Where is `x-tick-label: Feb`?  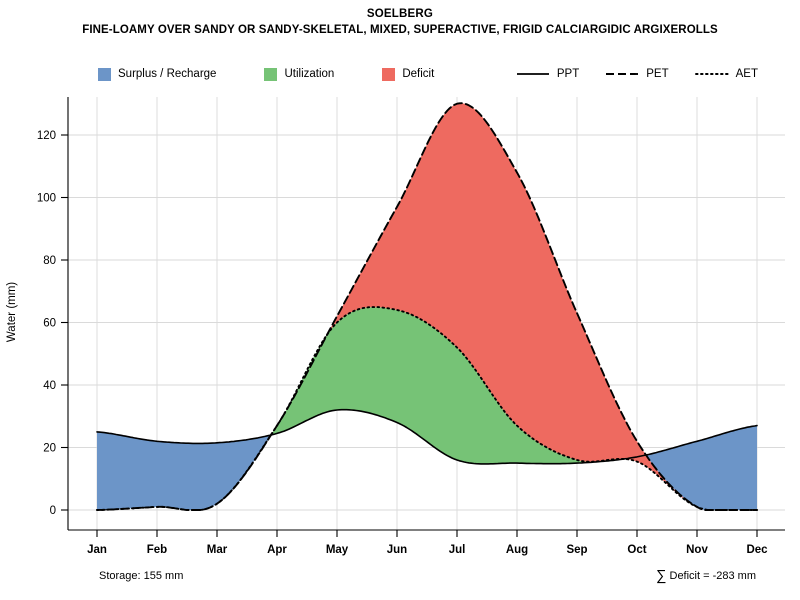
x-tick-label: Feb is located at coordinates (157, 550).